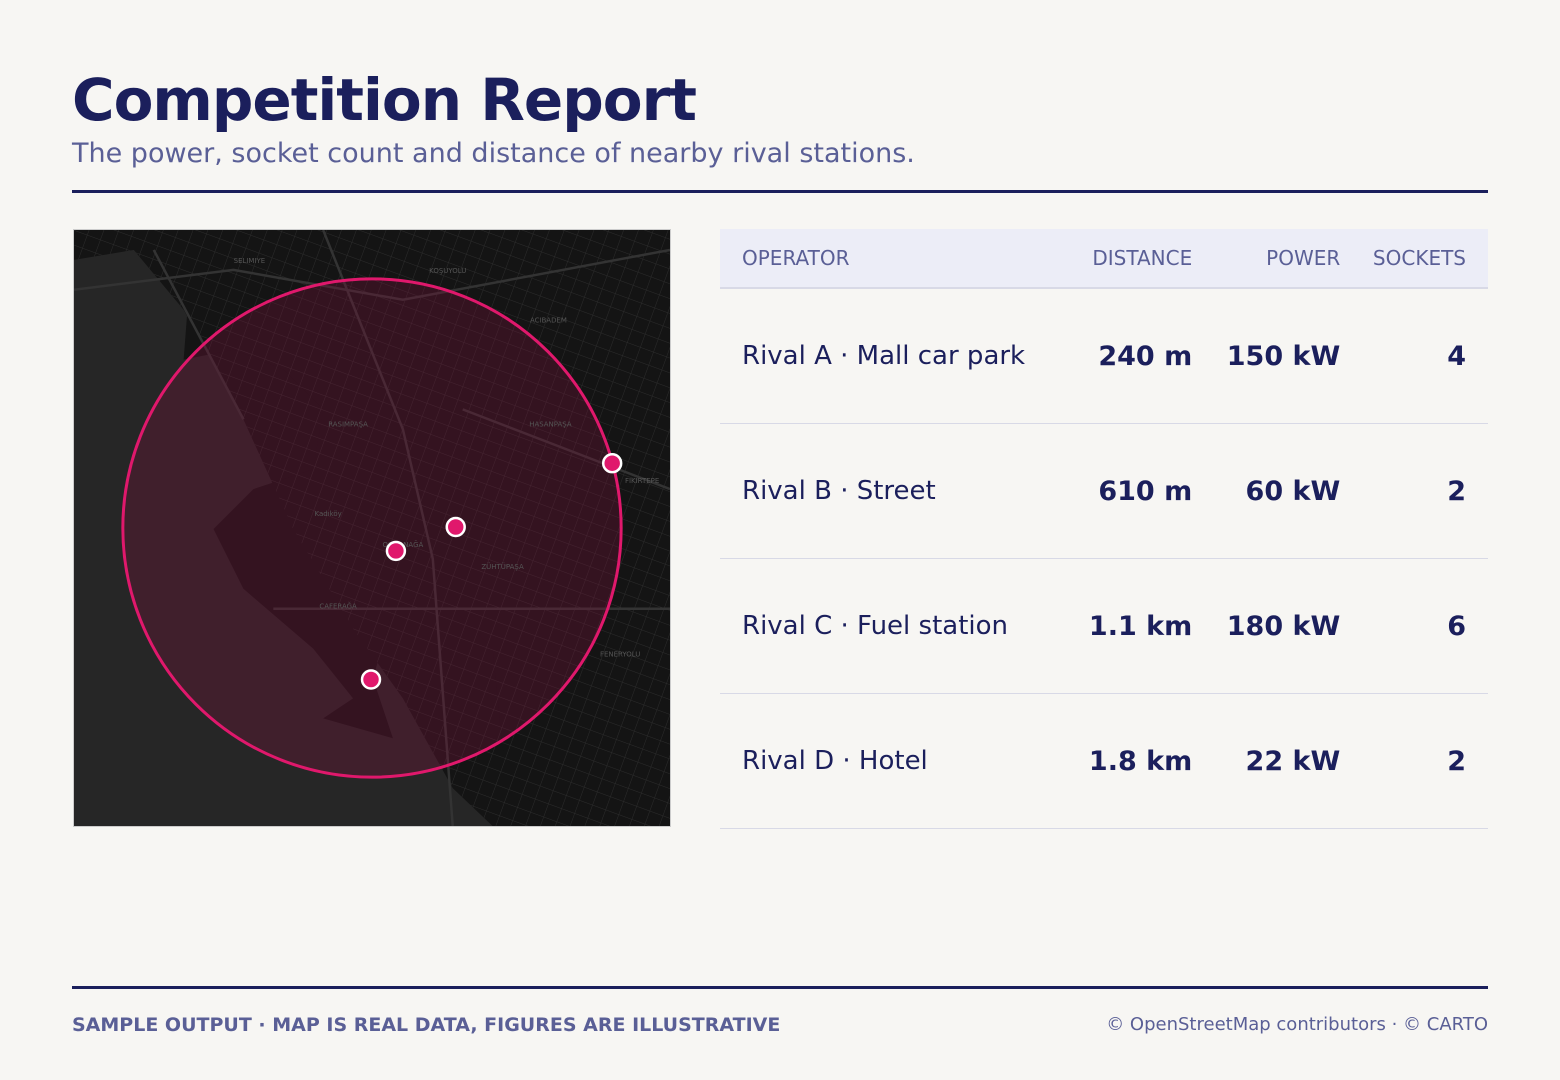  Describe the element at coordinates (642, 481) in the screenshot. I see `map-label: FIKIRTEPE` at that location.